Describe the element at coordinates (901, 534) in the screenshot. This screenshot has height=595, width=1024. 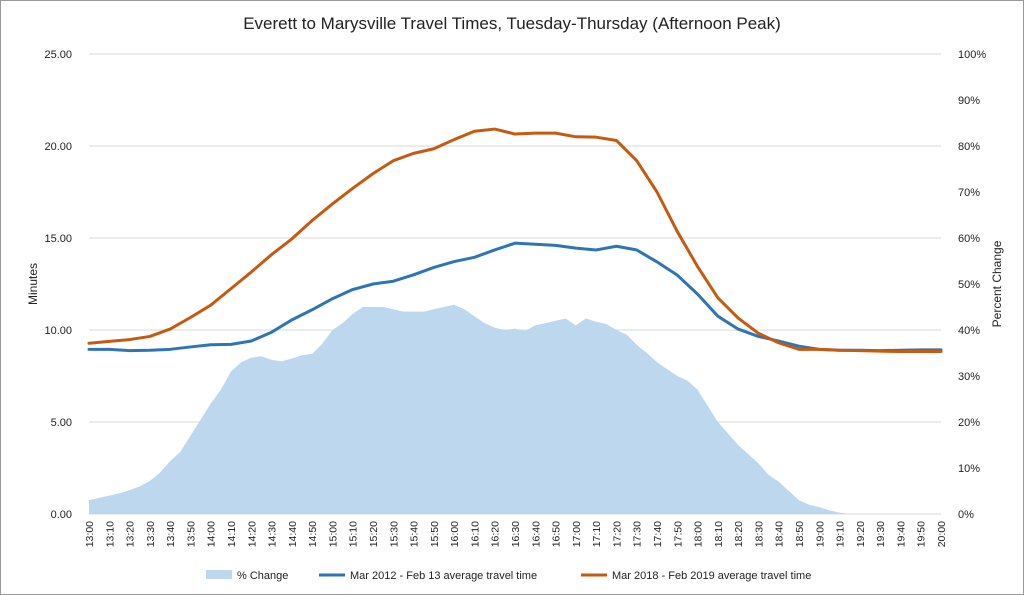
I see `x-tick-label: 19:40` at that location.